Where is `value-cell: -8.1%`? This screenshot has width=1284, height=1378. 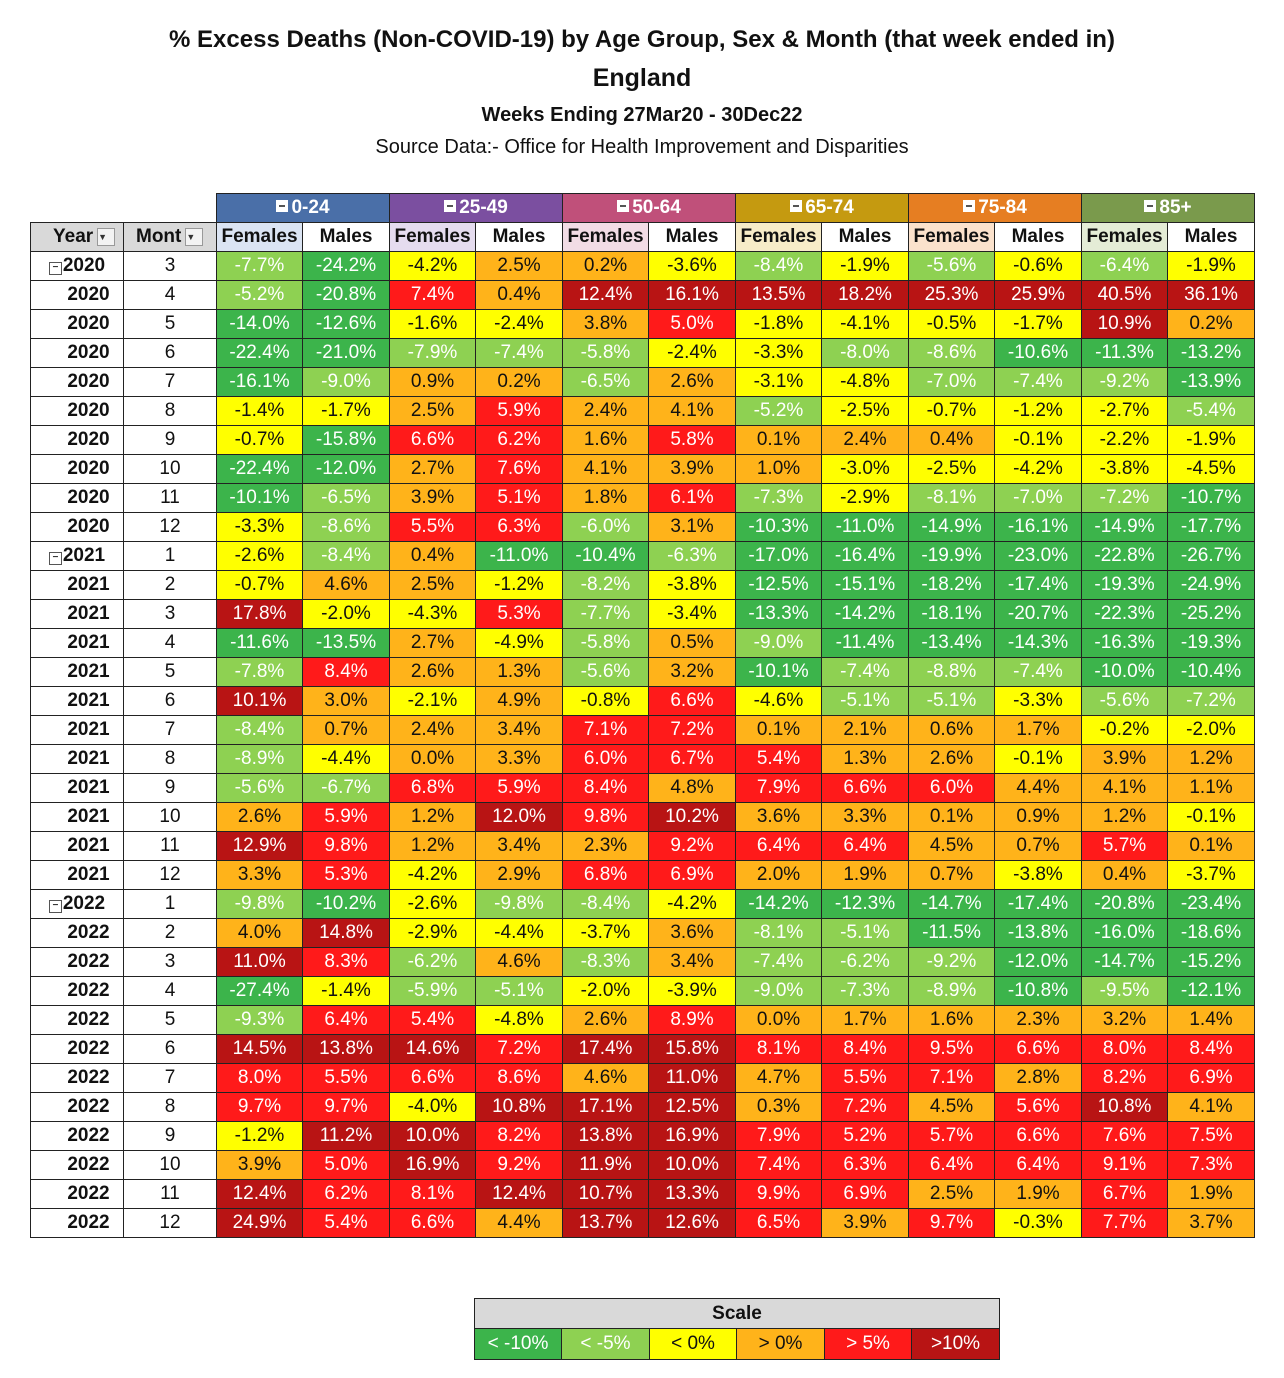 value-cell: -8.1% is located at coordinates (778, 933).